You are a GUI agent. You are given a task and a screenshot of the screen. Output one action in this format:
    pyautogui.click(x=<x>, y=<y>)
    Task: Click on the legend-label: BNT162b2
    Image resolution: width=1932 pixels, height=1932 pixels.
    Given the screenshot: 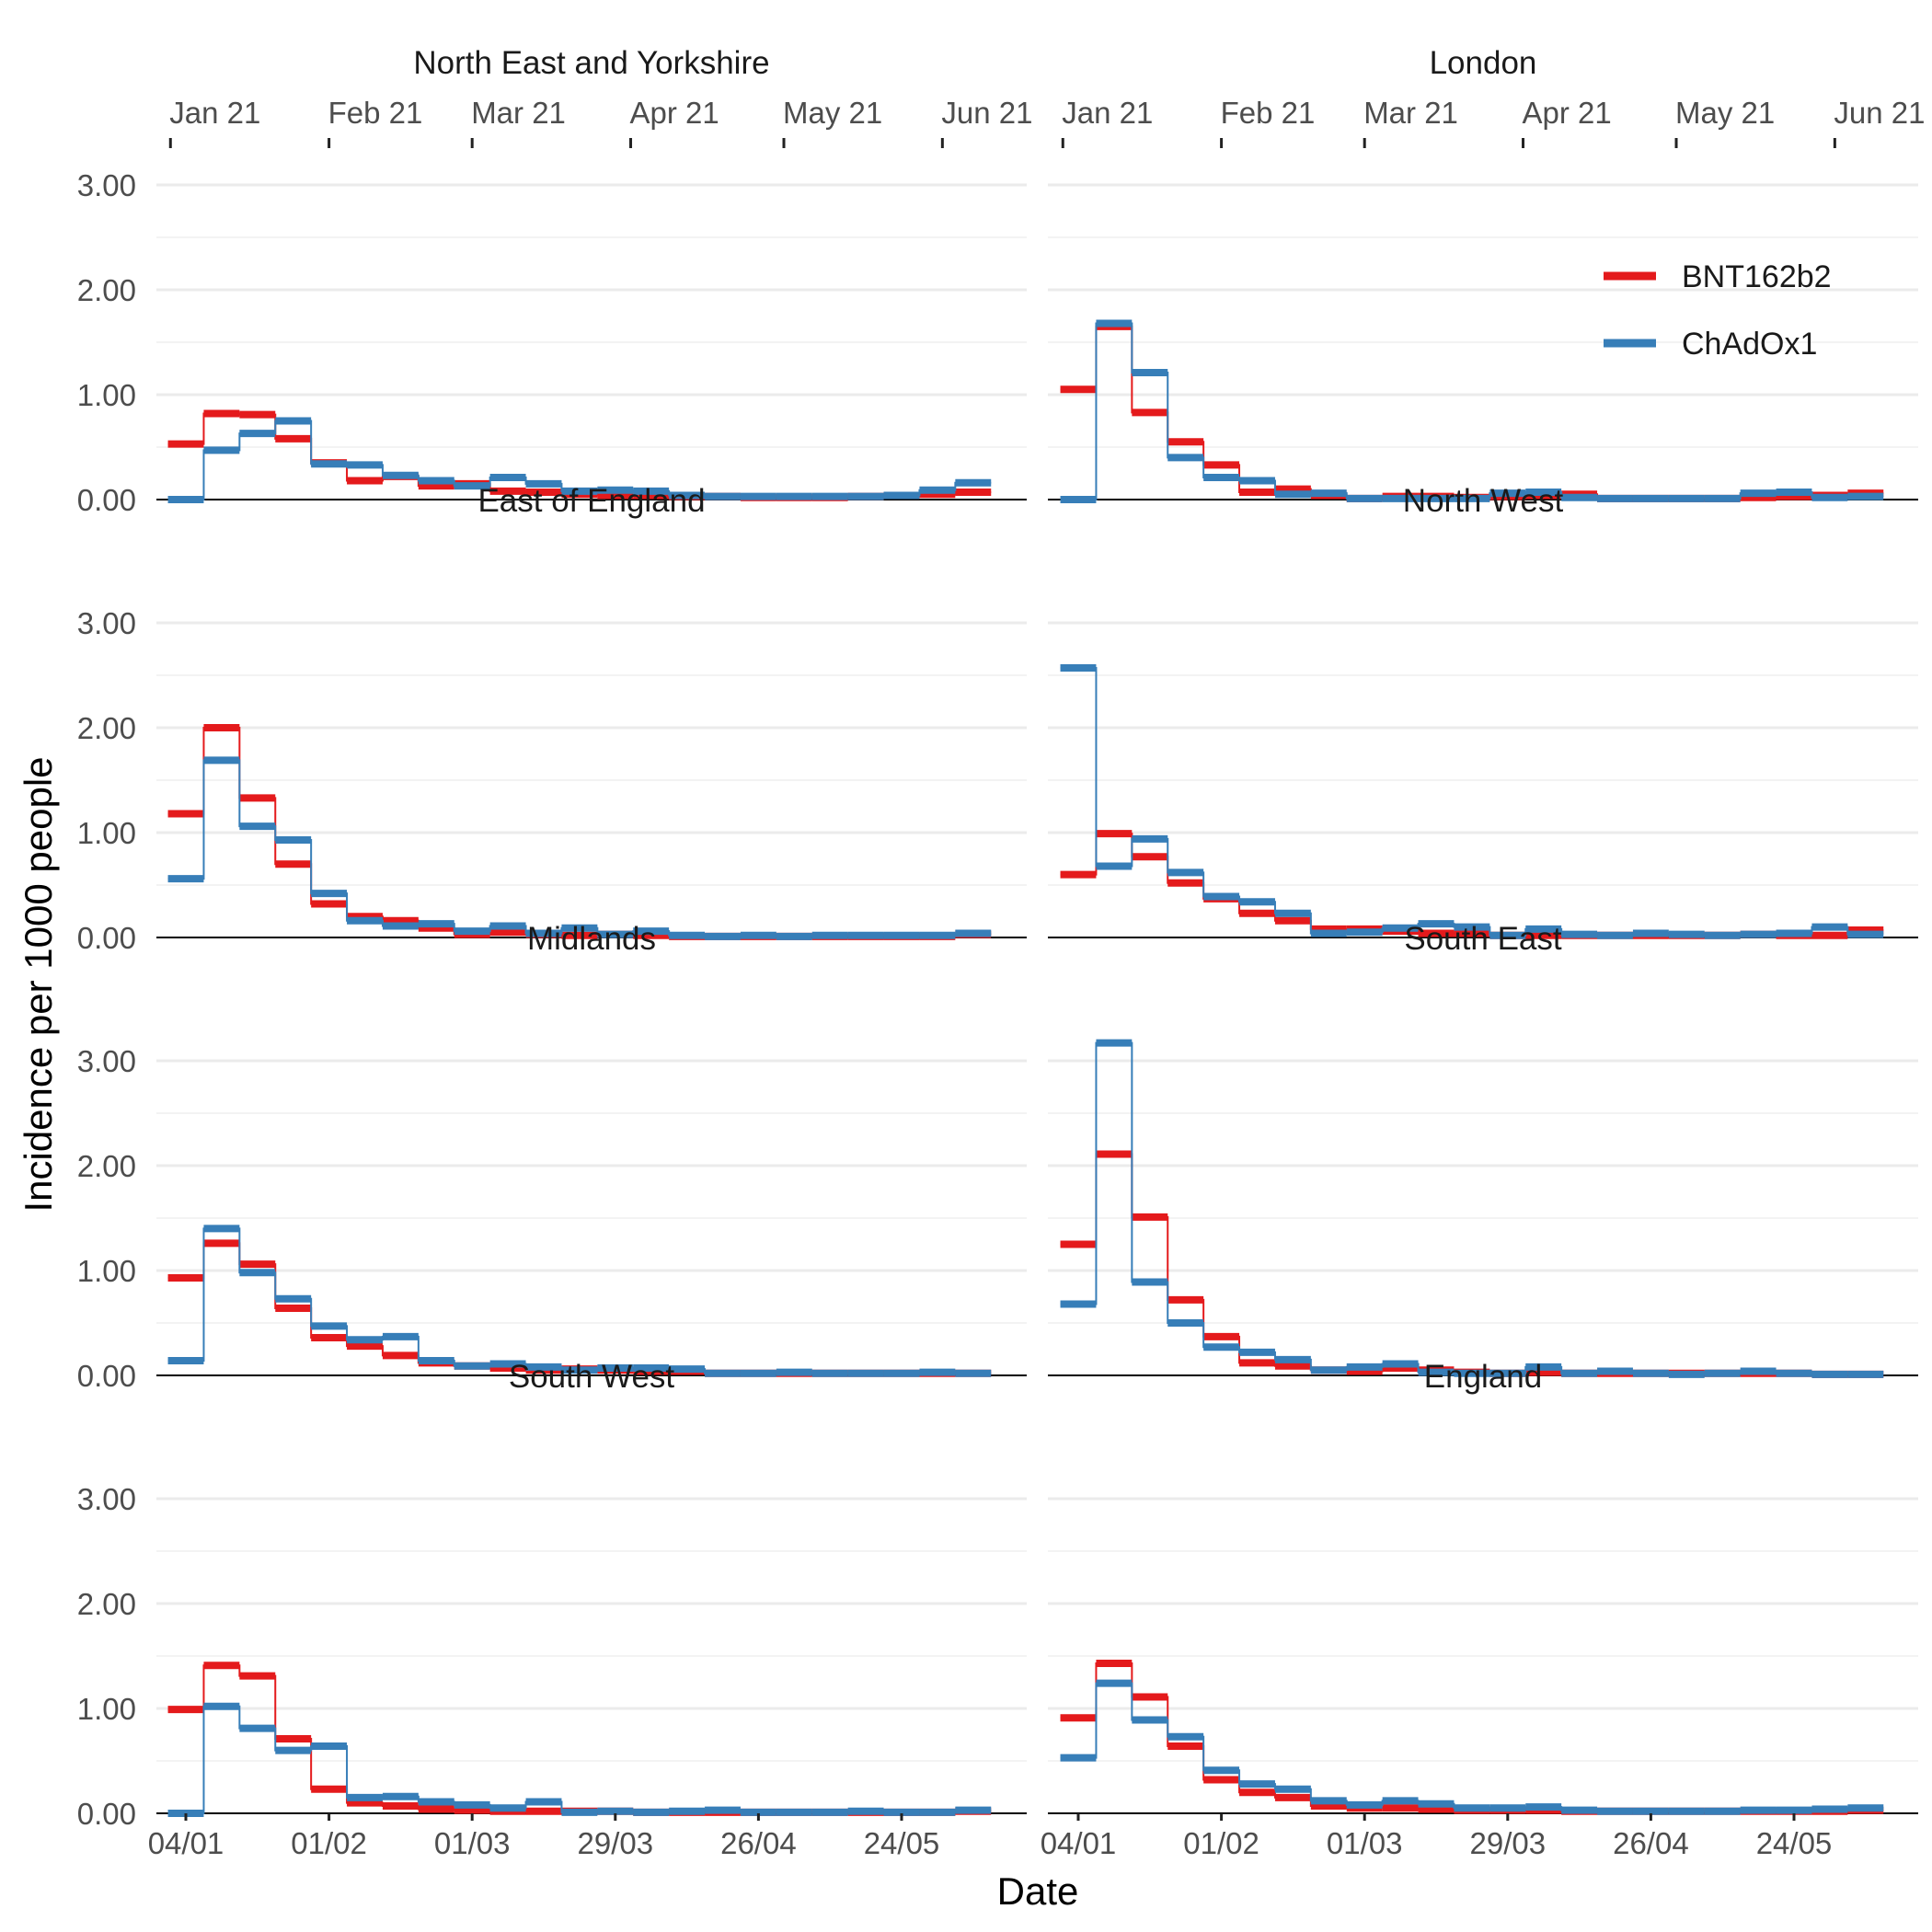 What is the action you would take?
    pyautogui.click(x=1757, y=276)
    